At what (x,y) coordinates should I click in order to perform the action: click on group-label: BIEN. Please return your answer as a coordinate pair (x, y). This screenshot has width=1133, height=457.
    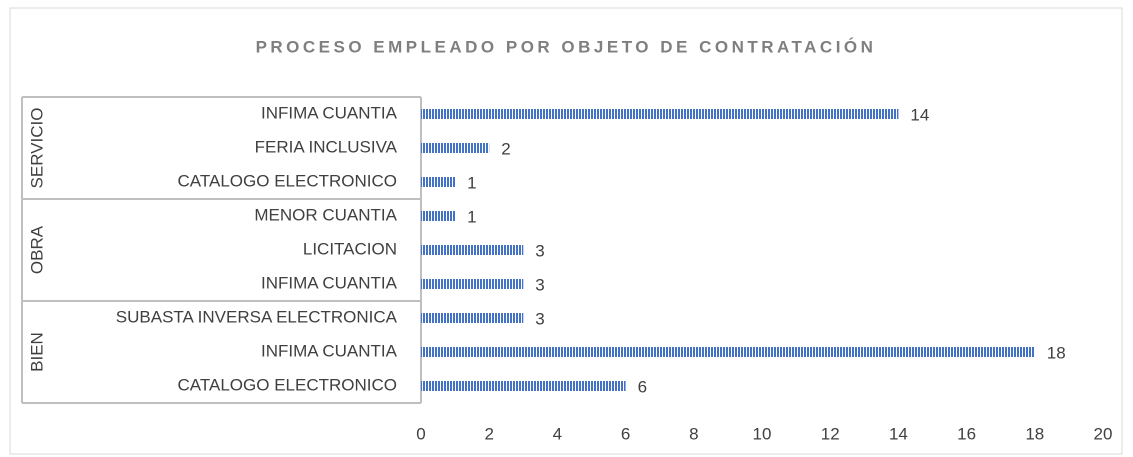
    Looking at the image, I should click on (36, 352).